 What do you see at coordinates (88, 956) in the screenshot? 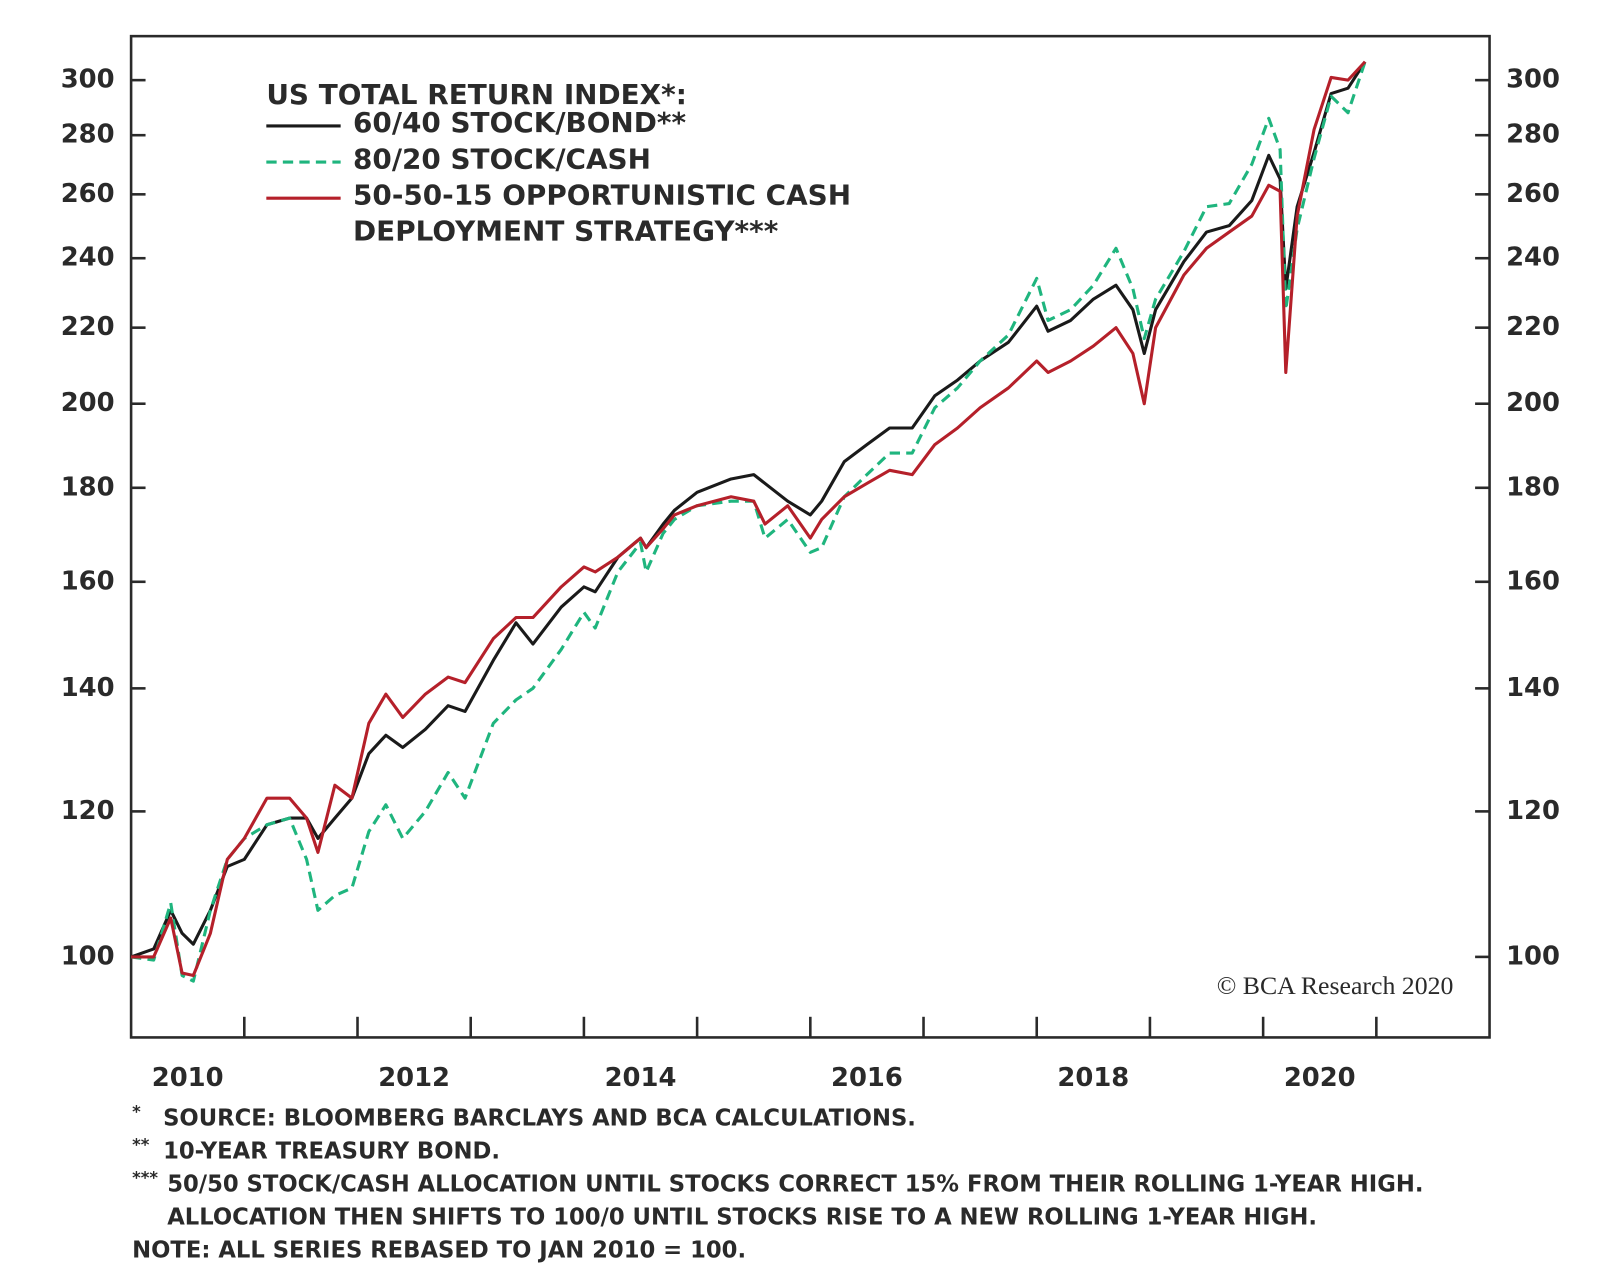
I see `y-tick-label: 100` at bounding box center [88, 956].